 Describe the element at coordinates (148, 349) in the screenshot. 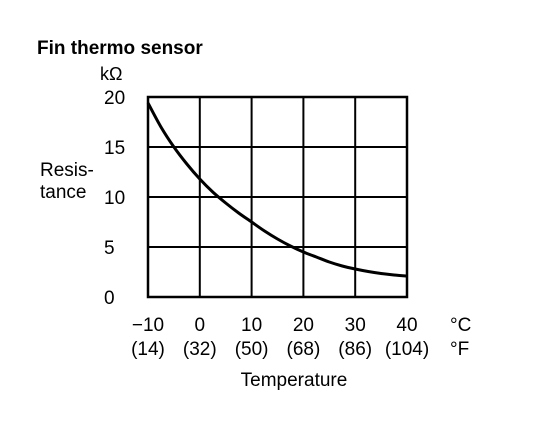

I see `x-tick-label-f: (14)` at that location.